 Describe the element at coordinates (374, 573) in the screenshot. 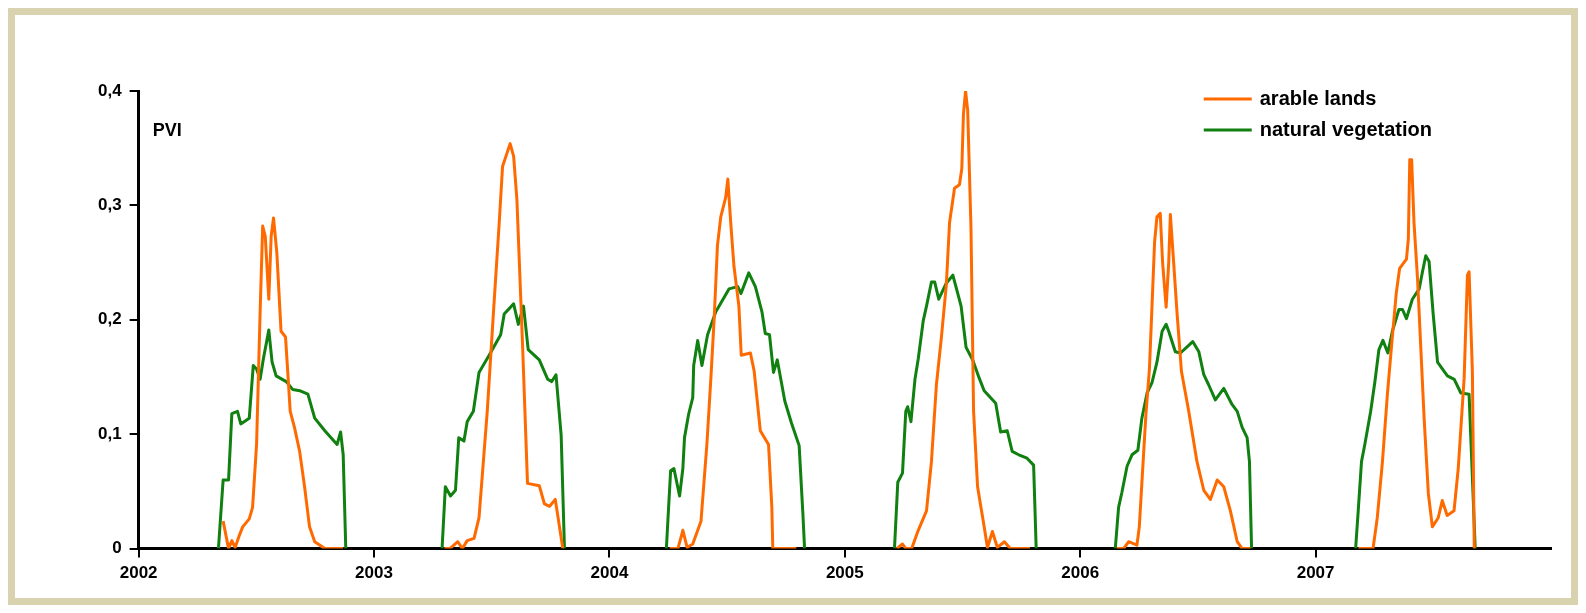

I see `x-tick-label: 2003` at that location.